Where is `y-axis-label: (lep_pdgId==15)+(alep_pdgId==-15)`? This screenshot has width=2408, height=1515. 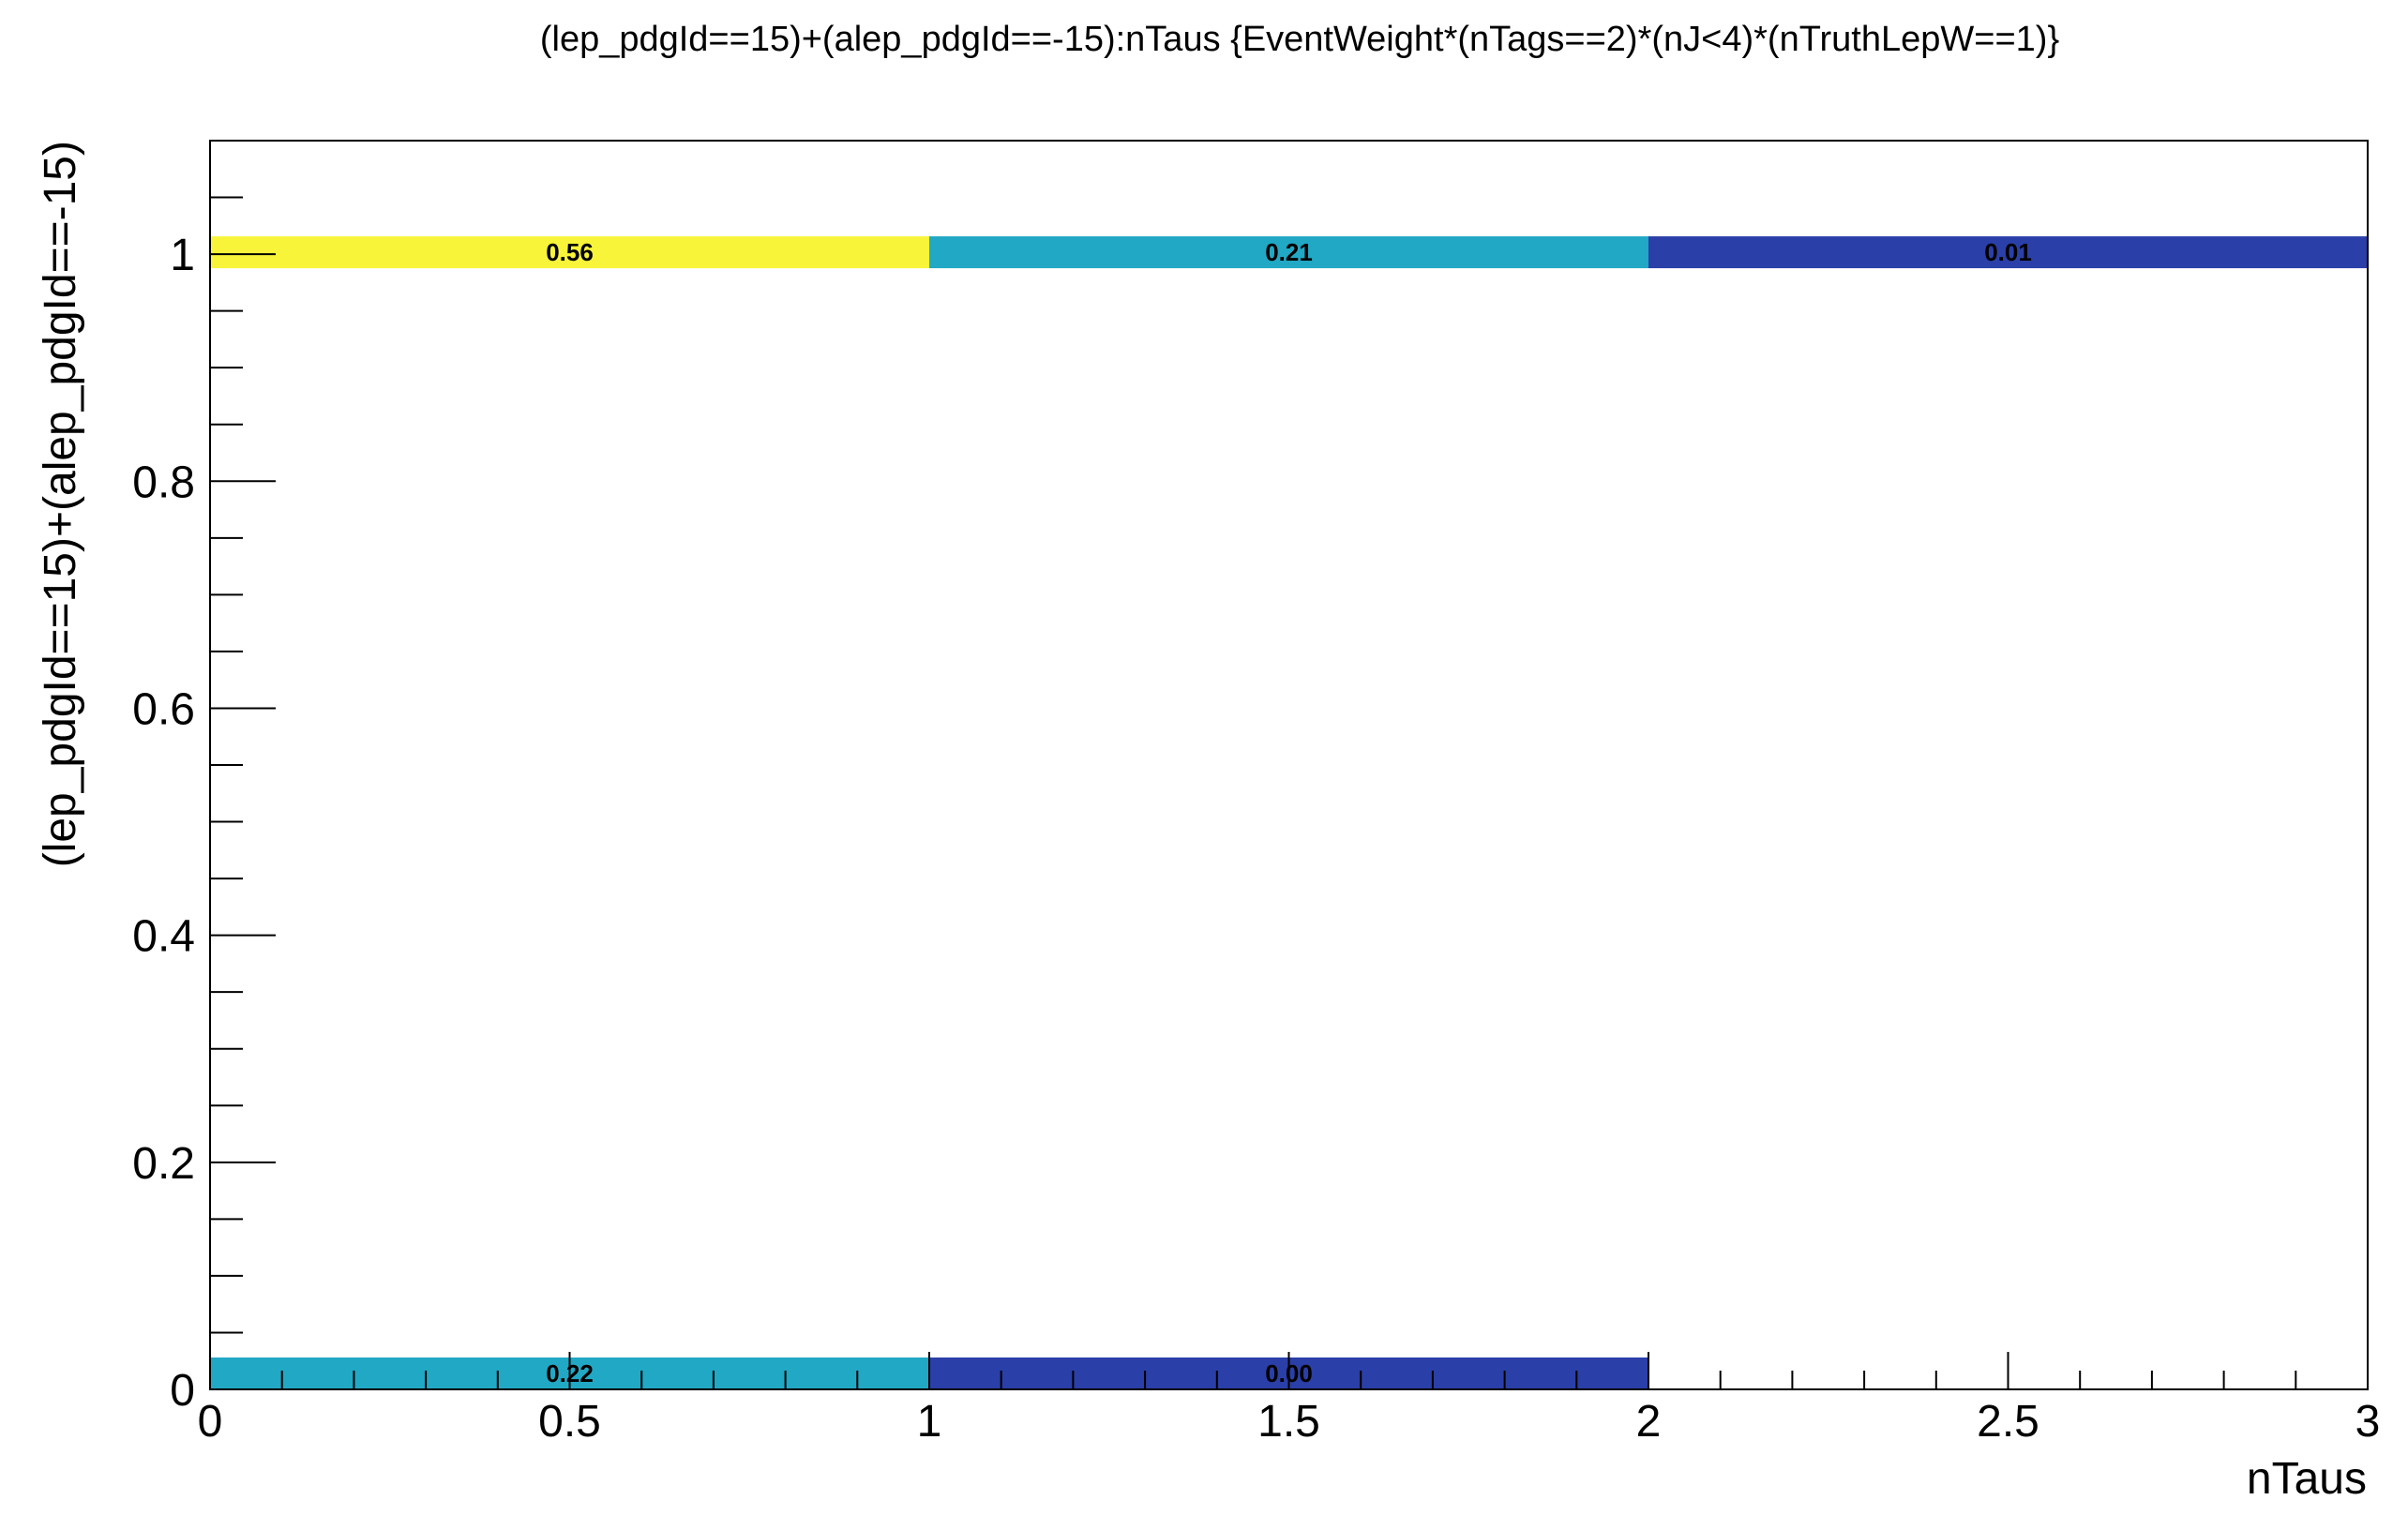
y-axis-label: (lep_pdgId==15)+(alep_pdgId==-15) is located at coordinates (60, 504).